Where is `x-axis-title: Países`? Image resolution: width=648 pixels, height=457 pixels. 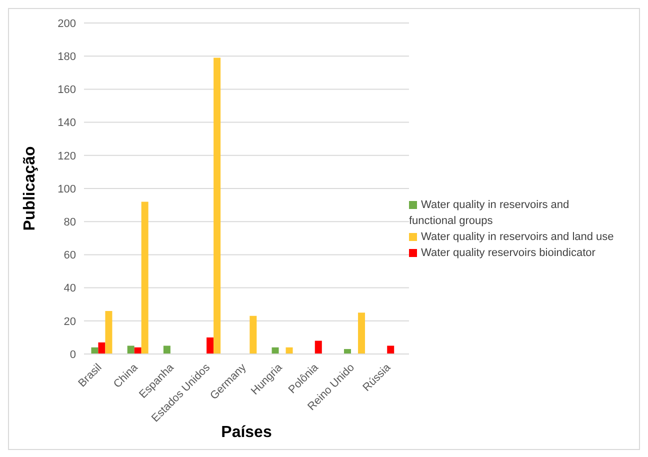
x-axis-title: Países is located at coordinates (246, 432).